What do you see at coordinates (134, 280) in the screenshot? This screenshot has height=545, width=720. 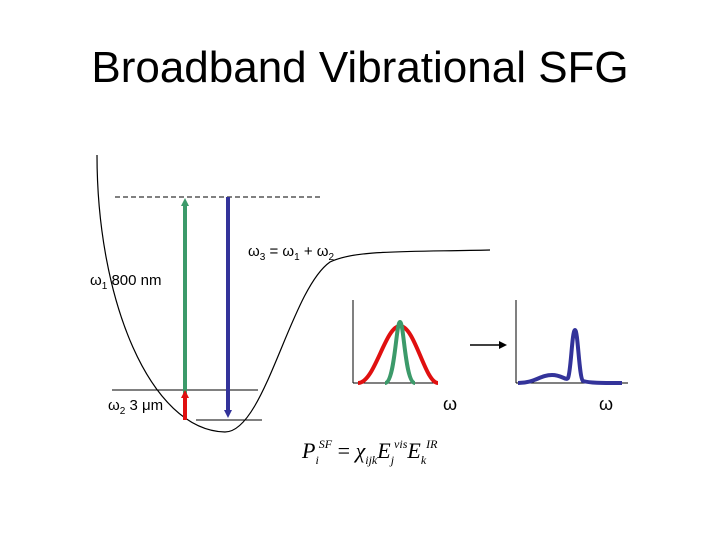 I see `label-part: 800 nm` at bounding box center [134, 280].